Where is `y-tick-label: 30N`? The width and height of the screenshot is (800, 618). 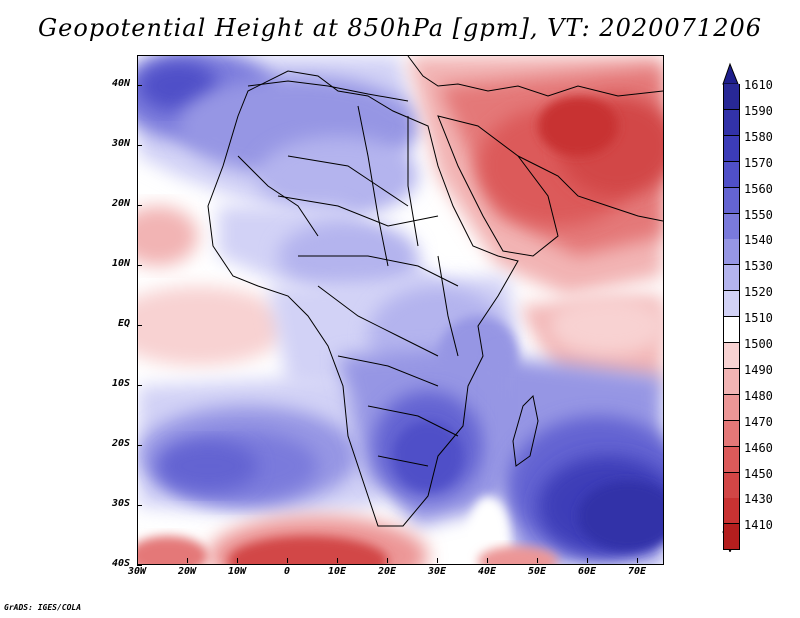 y-tick-label: 30N is located at coordinates (120, 143).